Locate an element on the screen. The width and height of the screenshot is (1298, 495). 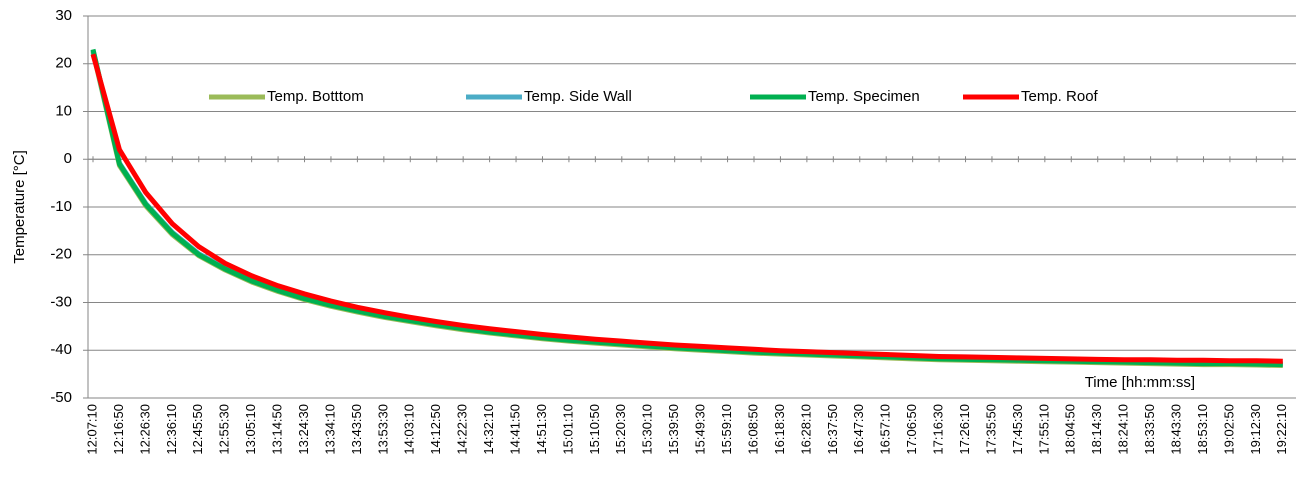
legend-label: Temp. Roof is located at coordinates (1060, 96).